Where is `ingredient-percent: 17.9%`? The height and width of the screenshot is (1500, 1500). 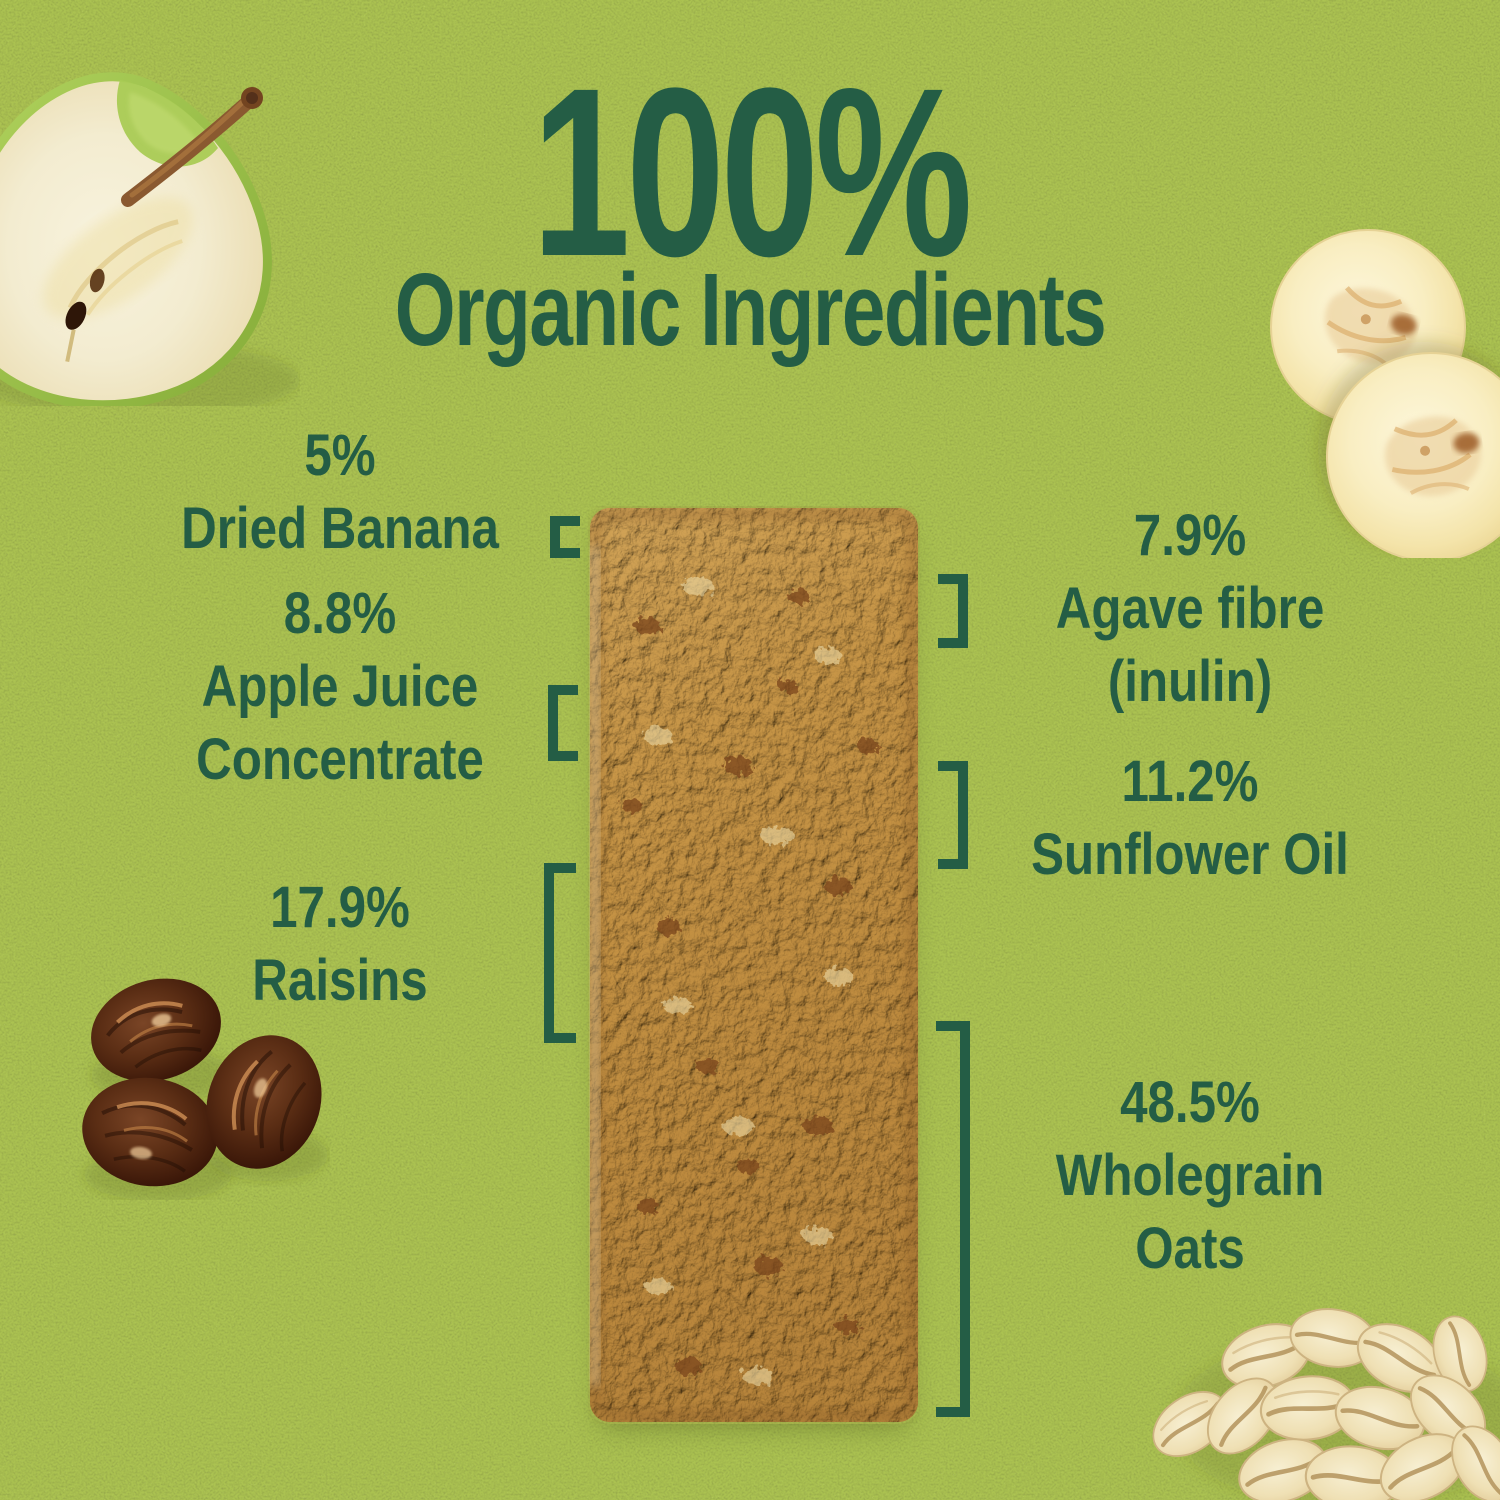
ingredient-percent: 17.9% is located at coordinates (340, 907).